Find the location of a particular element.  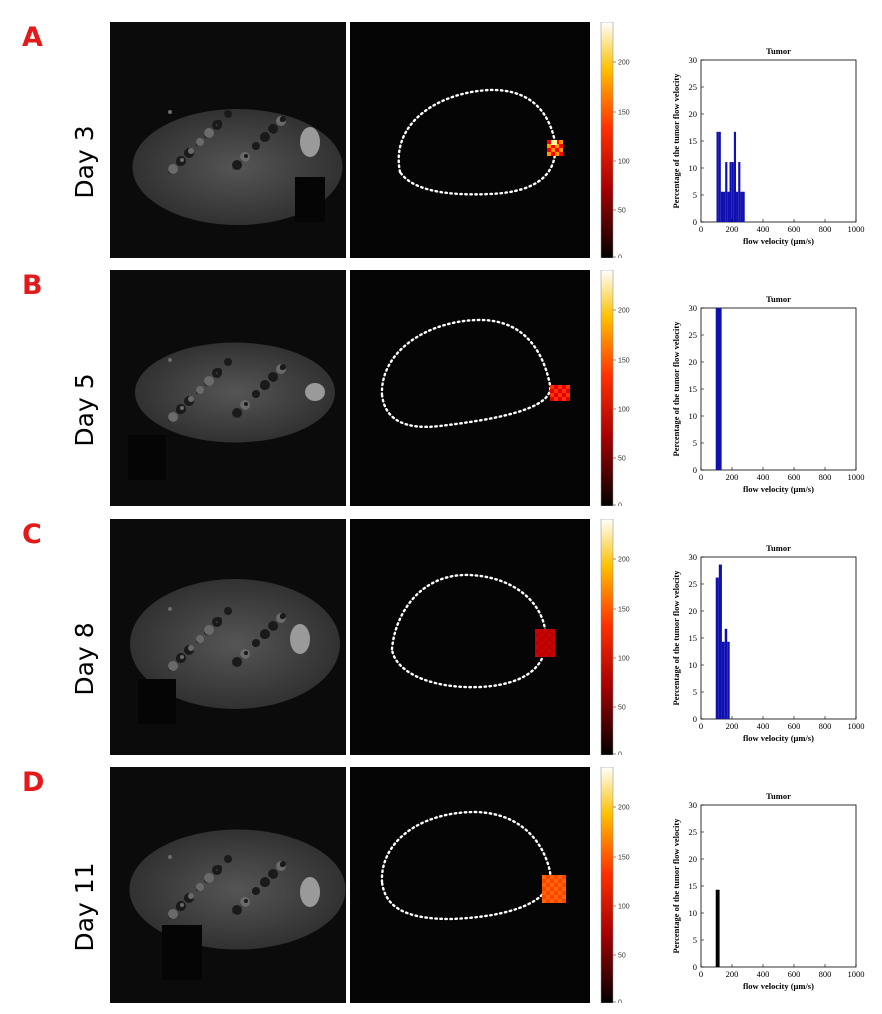

y-tick-label: 20 is located at coordinates (693, 611).